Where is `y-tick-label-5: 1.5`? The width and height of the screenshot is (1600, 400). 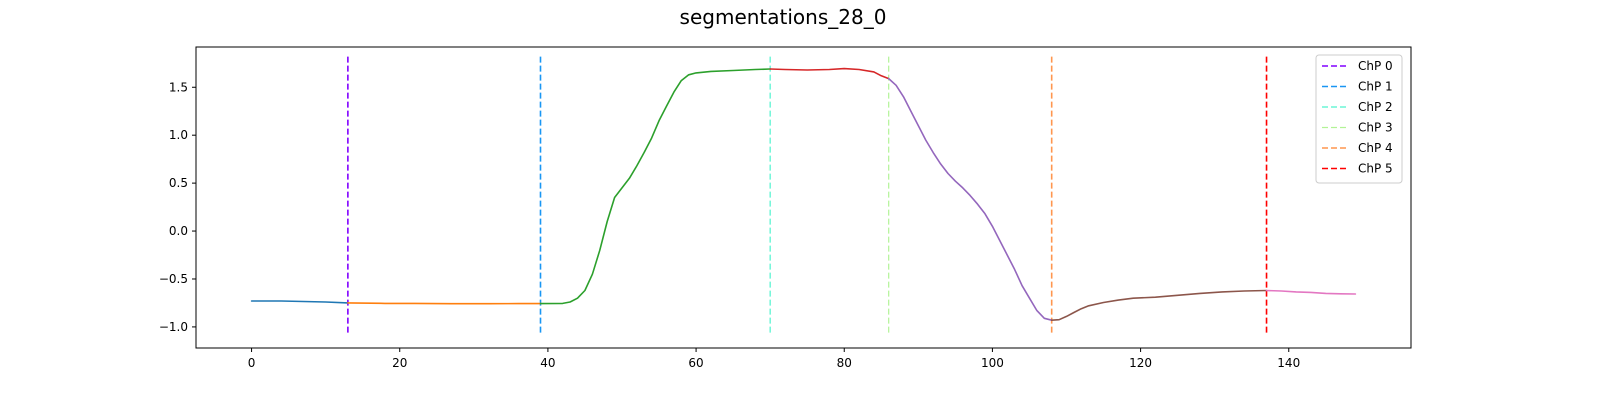
y-tick-label-5: 1.5 is located at coordinates (178, 87).